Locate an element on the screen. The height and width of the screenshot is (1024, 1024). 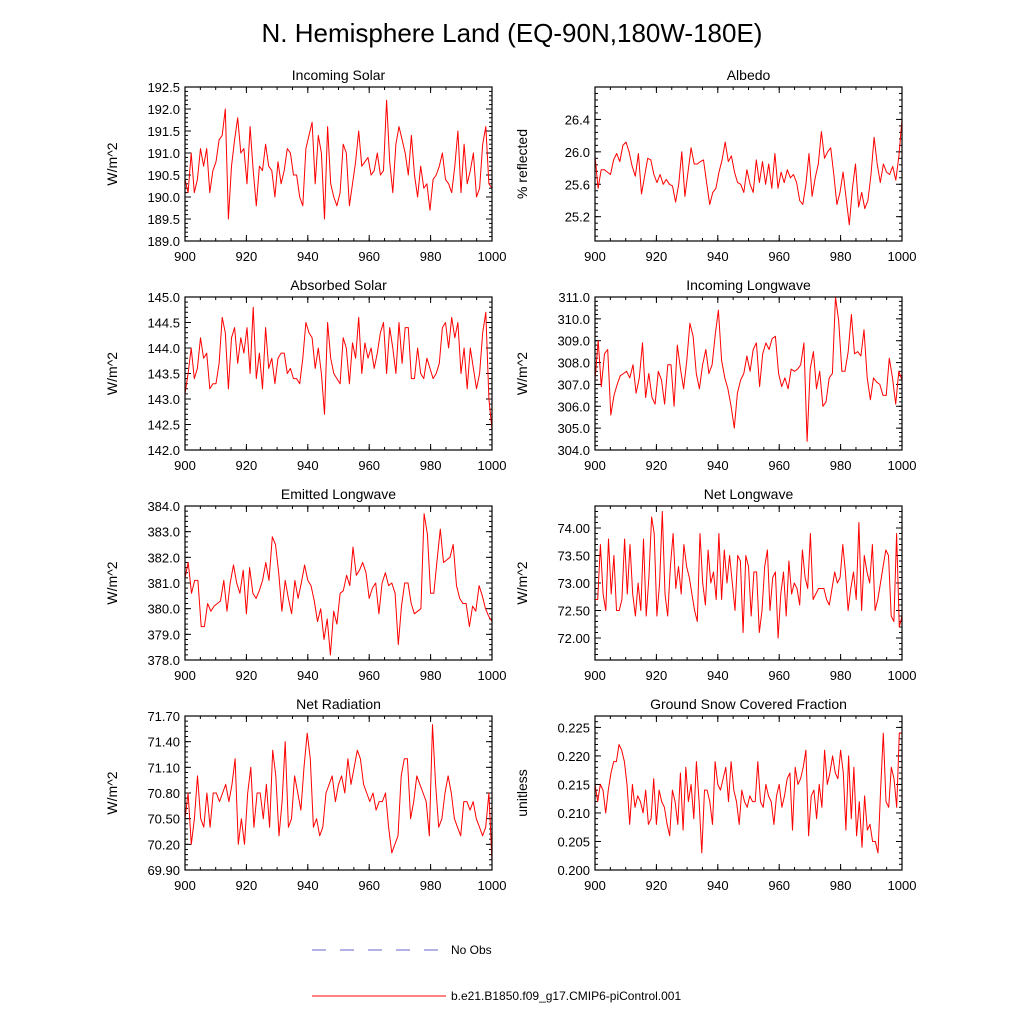
y-tick-label: 190.0 is located at coordinates (163, 197).